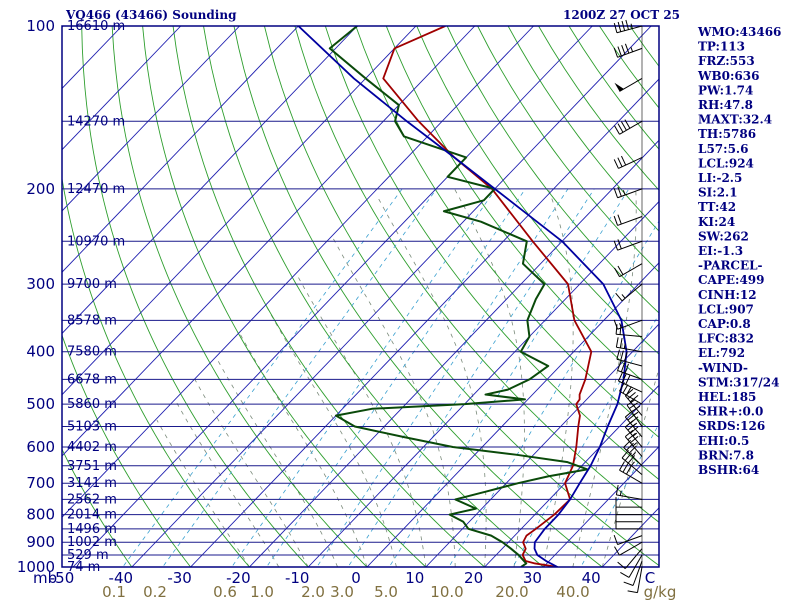  Describe the element at coordinates (96, 121) in the screenshot. I see `height-label: 14270 m` at that location.